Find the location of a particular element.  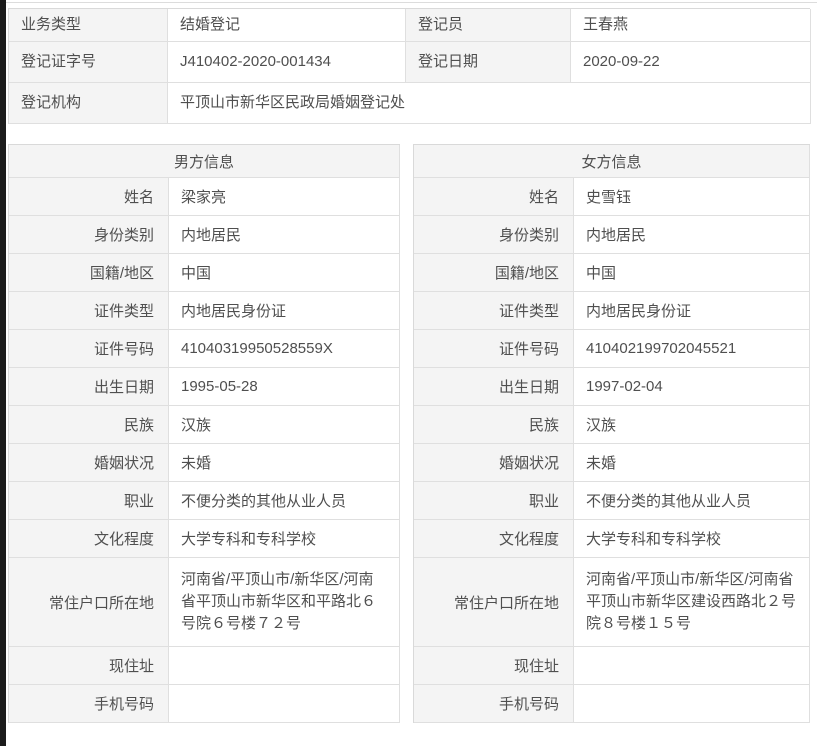

birth-date-value: 1995-05-28 is located at coordinates (284, 387).